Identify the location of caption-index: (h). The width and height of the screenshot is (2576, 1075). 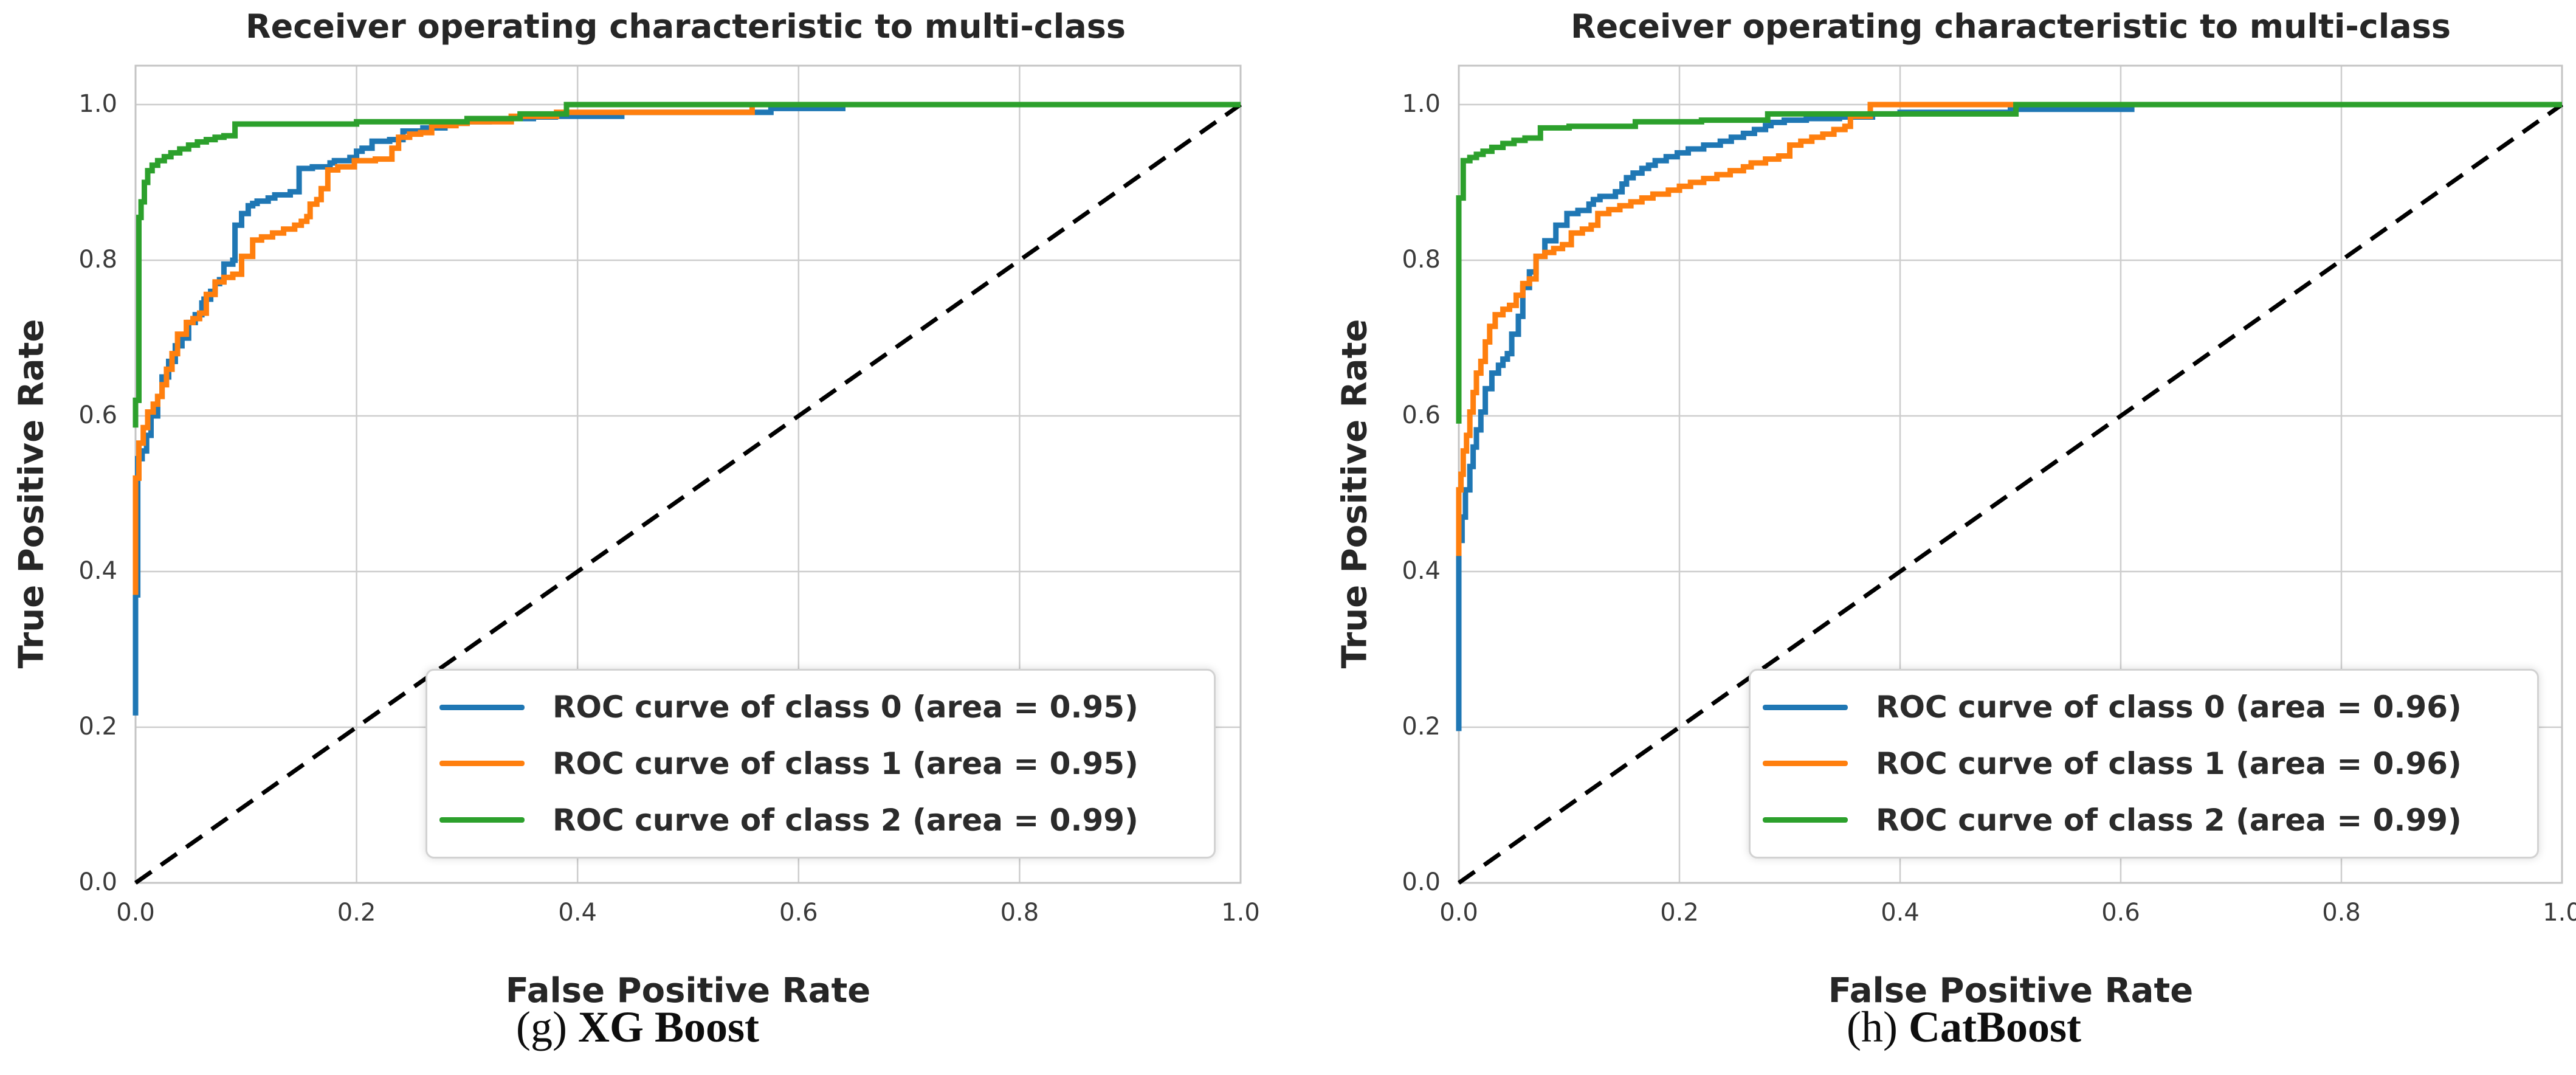
(1872, 1027).